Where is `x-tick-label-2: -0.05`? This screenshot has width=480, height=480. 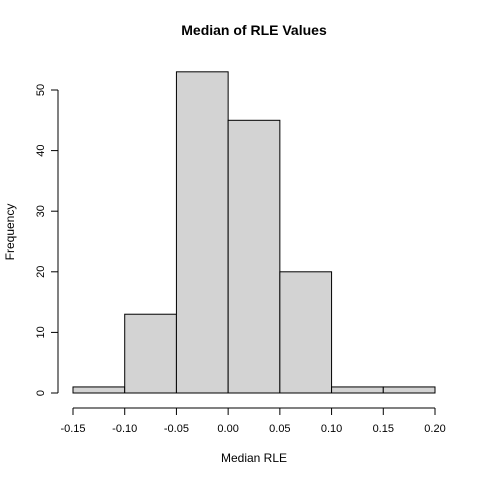
x-tick-label-2: -0.05 is located at coordinates (176, 429).